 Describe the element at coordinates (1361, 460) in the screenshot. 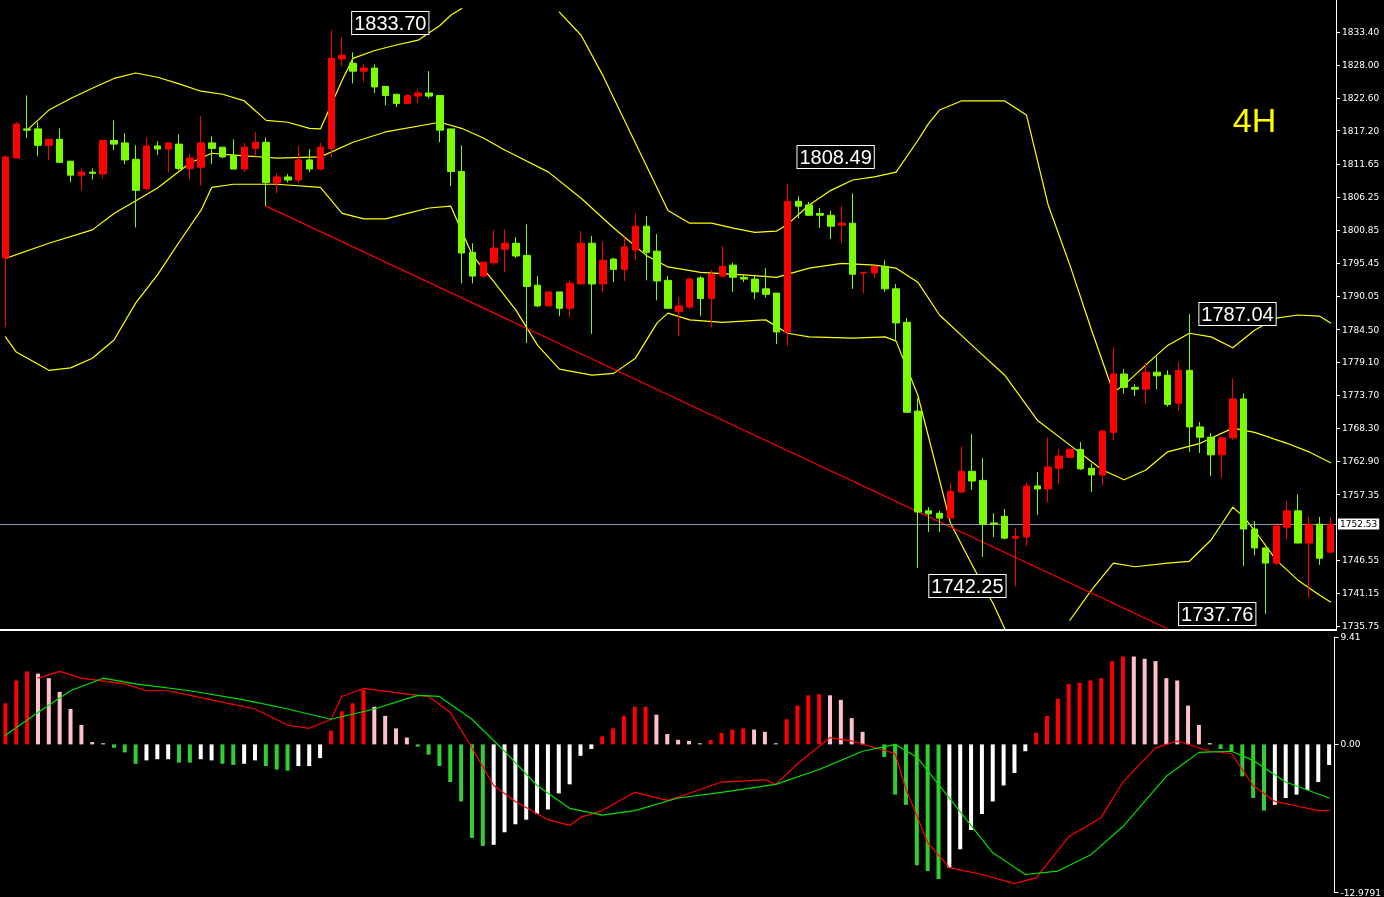

I see `y-tick-label: 1762.90` at that location.